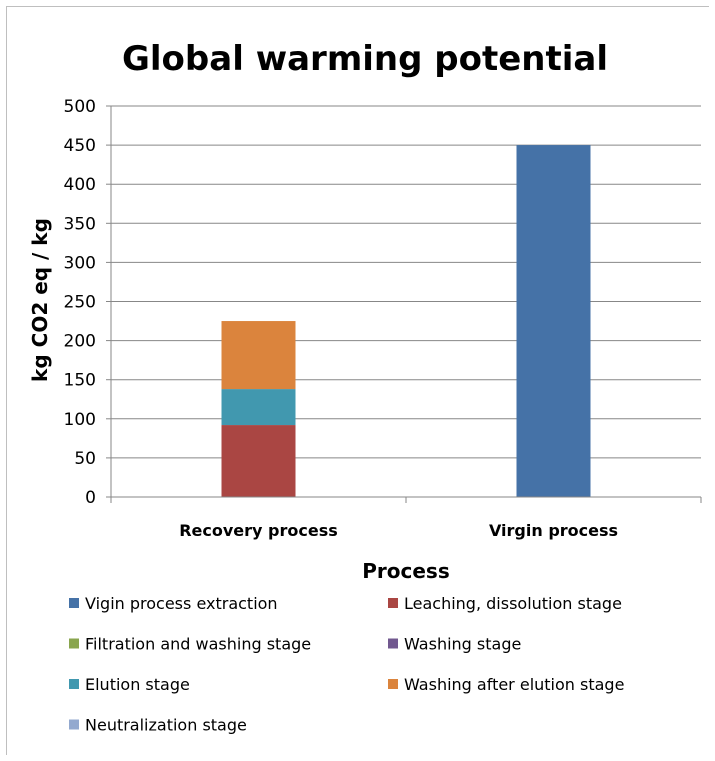 Image resolution: width=715 pixels, height=761 pixels. Describe the element at coordinates (80, 224) in the screenshot. I see `y-tick-label: 350` at that location.